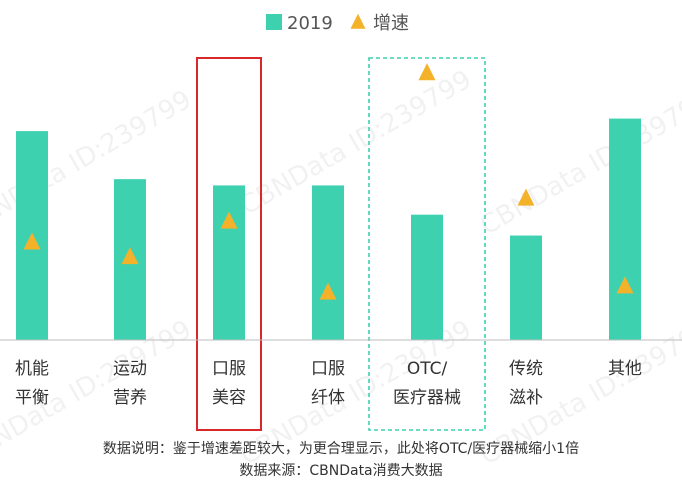  Describe the element at coordinates (337, 23) in the screenshot. I see `legend: 2019 增速` at that location.